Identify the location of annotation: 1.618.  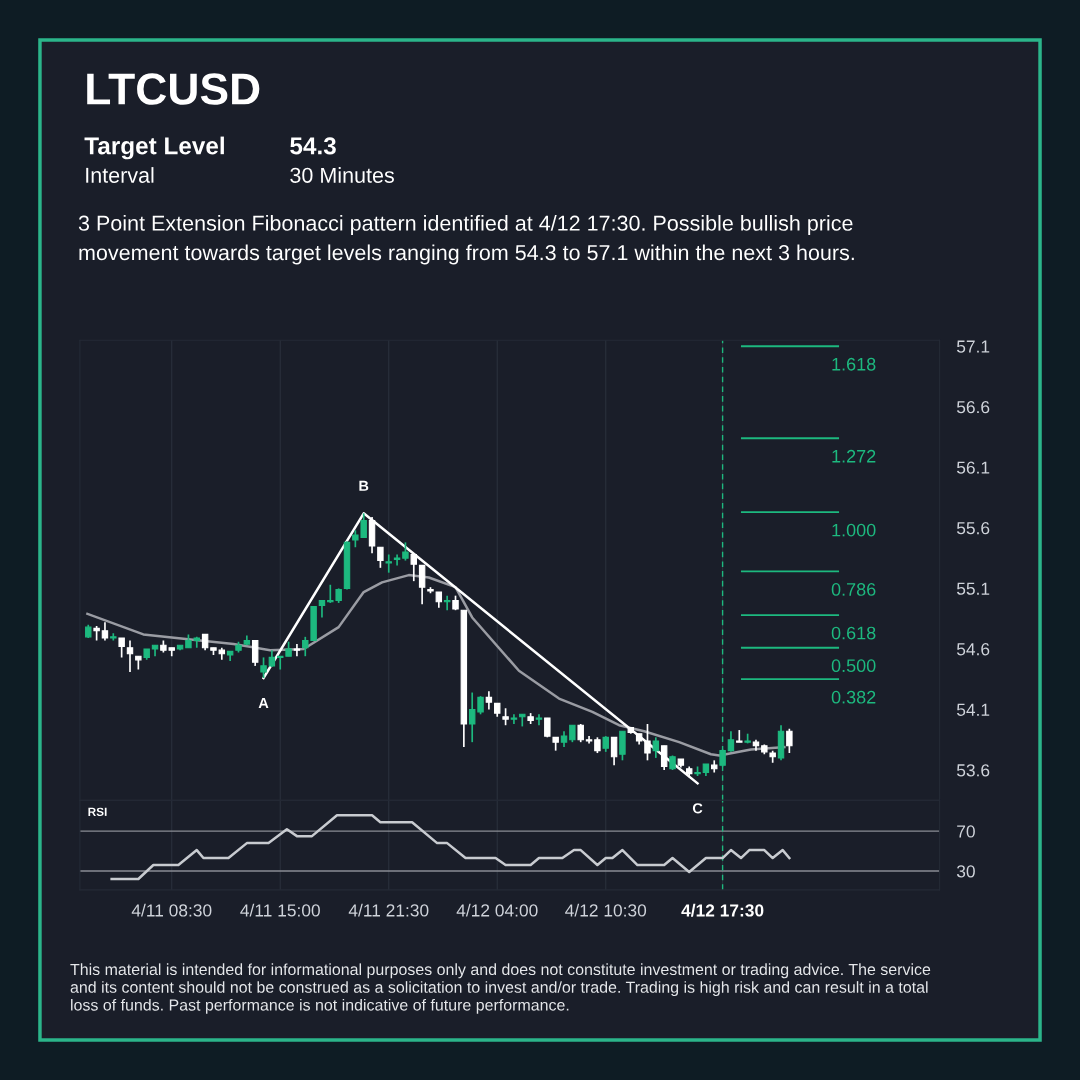
(854, 364).